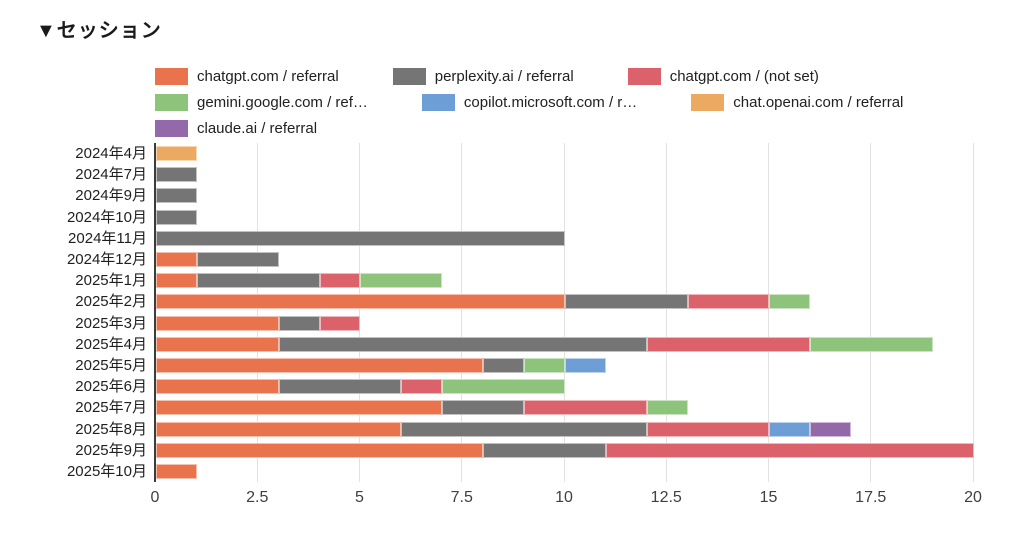 The height and width of the screenshot is (546, 1030). Describe the element at coordinates (529, 128) in the screenshot. I see `legend-row: claude.ai / referral` at that location.